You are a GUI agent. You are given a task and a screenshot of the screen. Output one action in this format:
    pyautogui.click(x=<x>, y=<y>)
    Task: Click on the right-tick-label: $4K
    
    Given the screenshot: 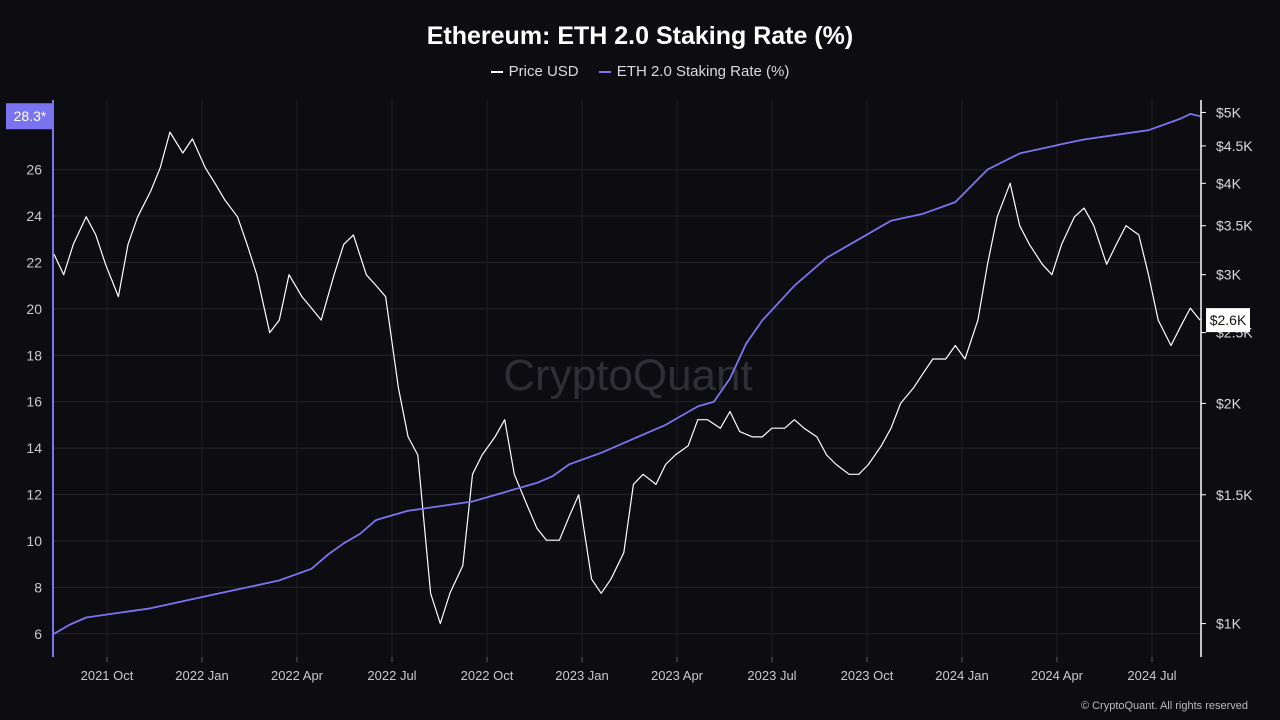 What is the action you would take?
    pyautogui.click(x=1229, y=183)
    